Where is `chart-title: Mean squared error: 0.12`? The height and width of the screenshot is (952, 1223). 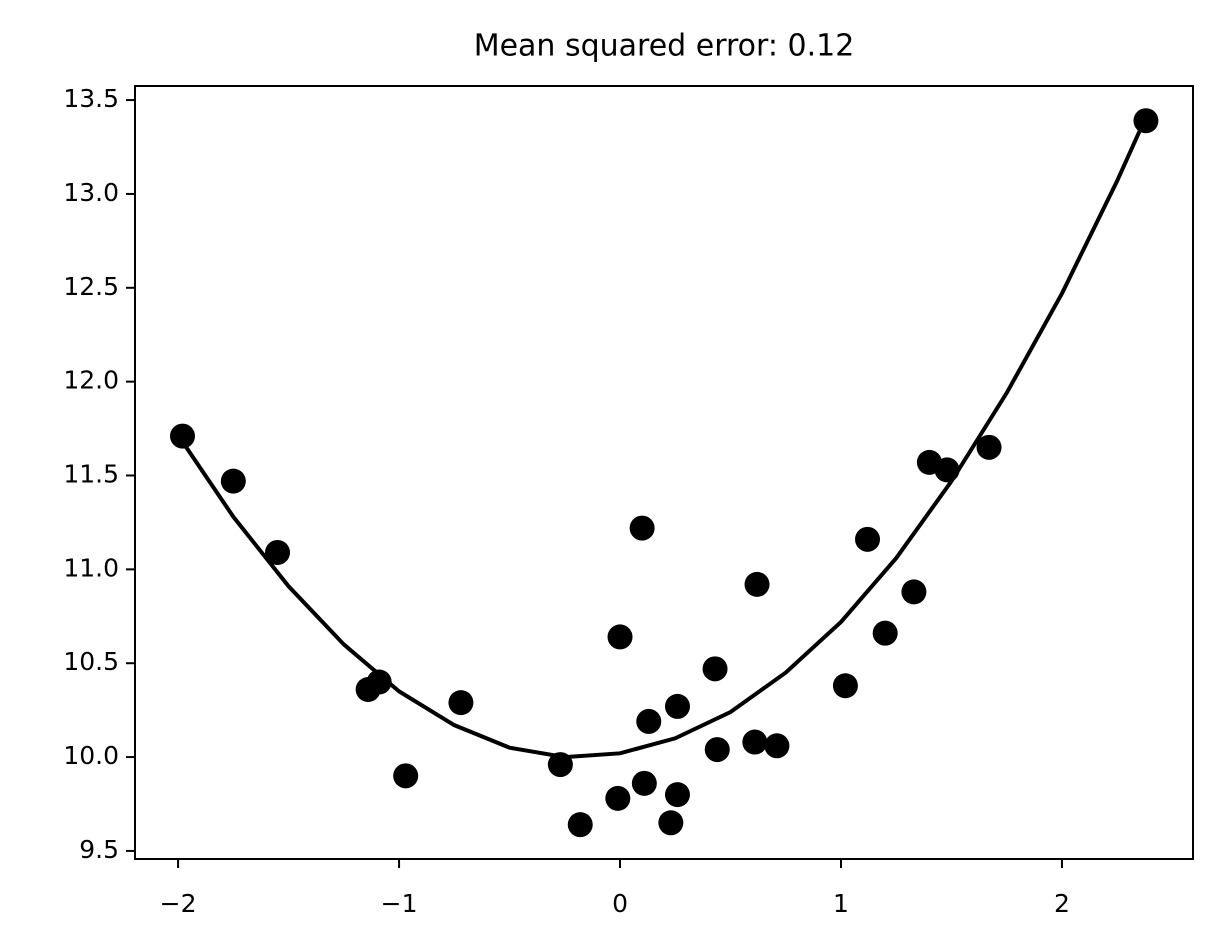 chart-title: Mean squared error: 0.12 is located at coordinates (664, 46).